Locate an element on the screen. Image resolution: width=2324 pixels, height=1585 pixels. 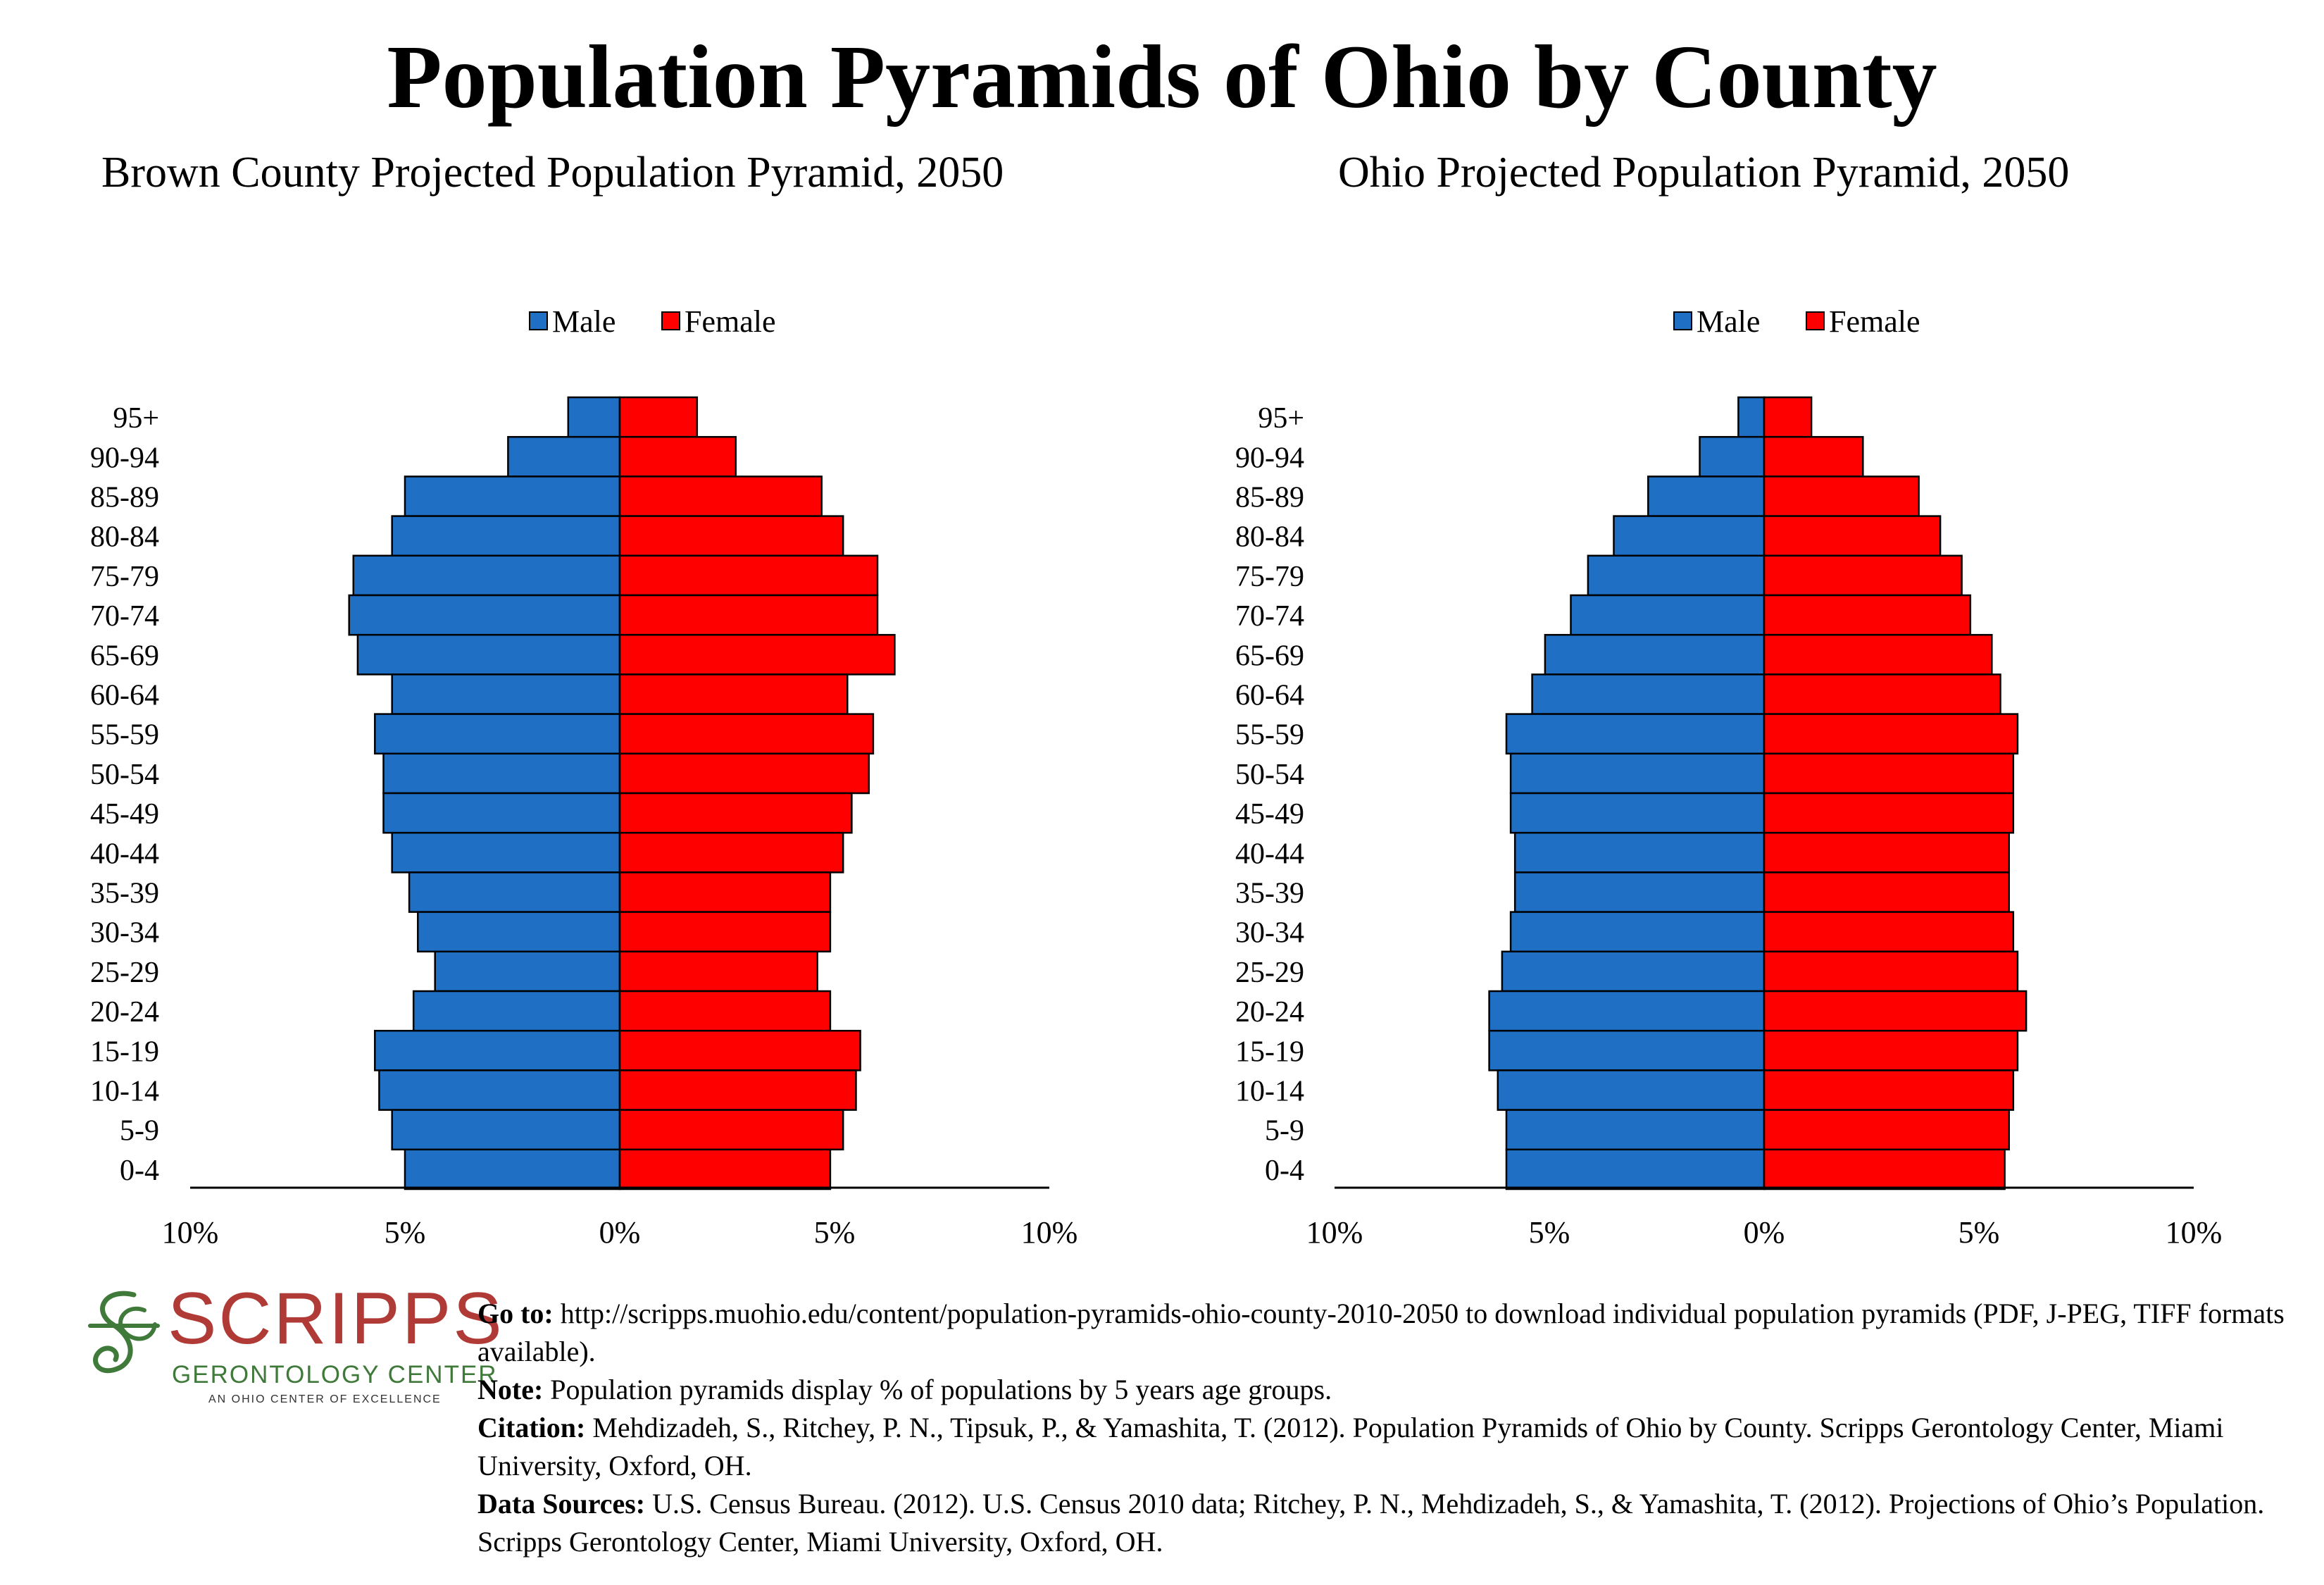
age-label-25-29: 25-29 is located at coordinates (125, 973).